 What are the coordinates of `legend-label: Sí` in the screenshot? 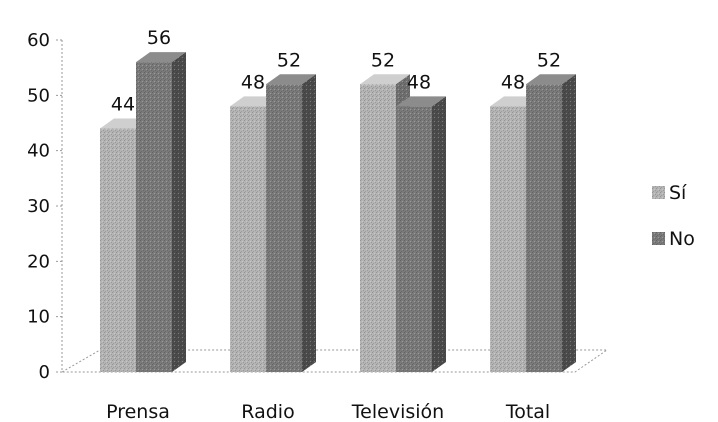 It's located at (678, 193).